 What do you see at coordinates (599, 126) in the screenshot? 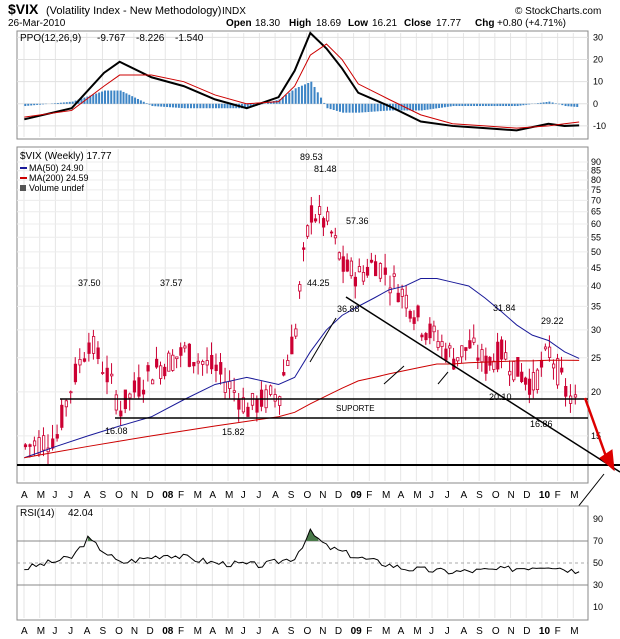
I see `ppo-tick: -10` at bounding box center [599, 126].